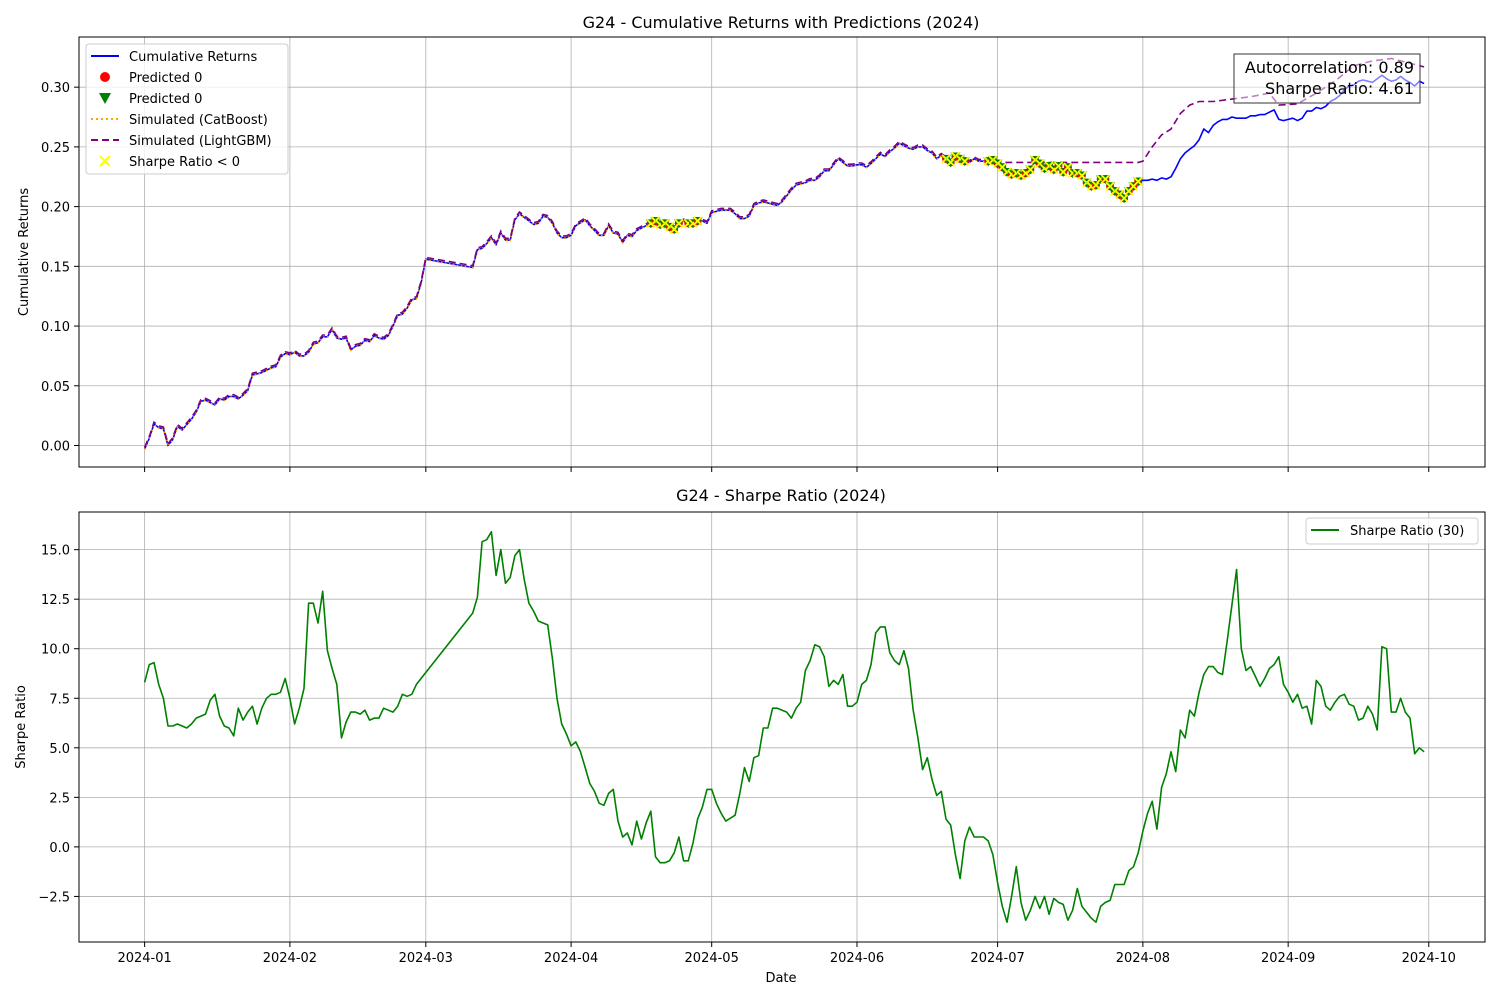  I want to click on y-ticks-returns: 0.00 0.05 0.10 0.15 0.20 0.25 0.30, so click(60, 268).